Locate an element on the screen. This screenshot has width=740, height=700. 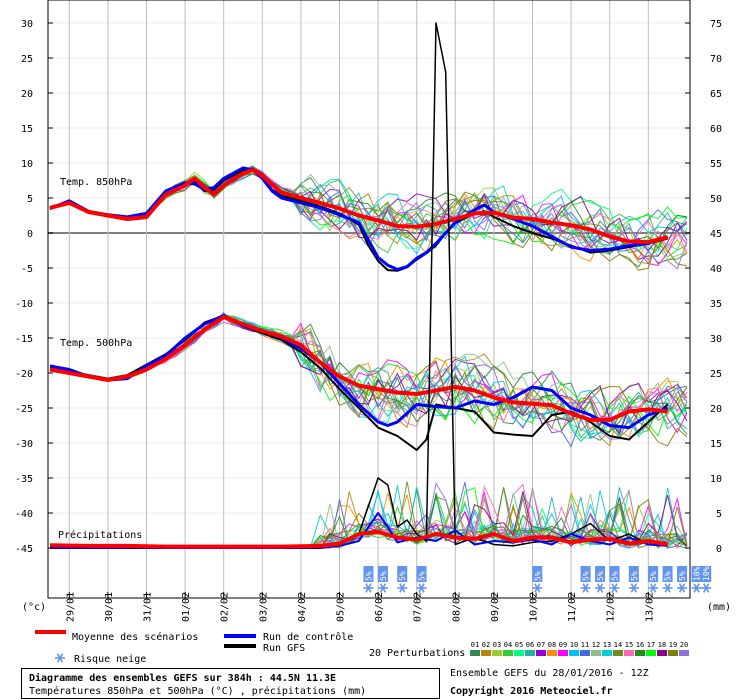
perturbation-number: 14 is located at coordinates (618, 645).